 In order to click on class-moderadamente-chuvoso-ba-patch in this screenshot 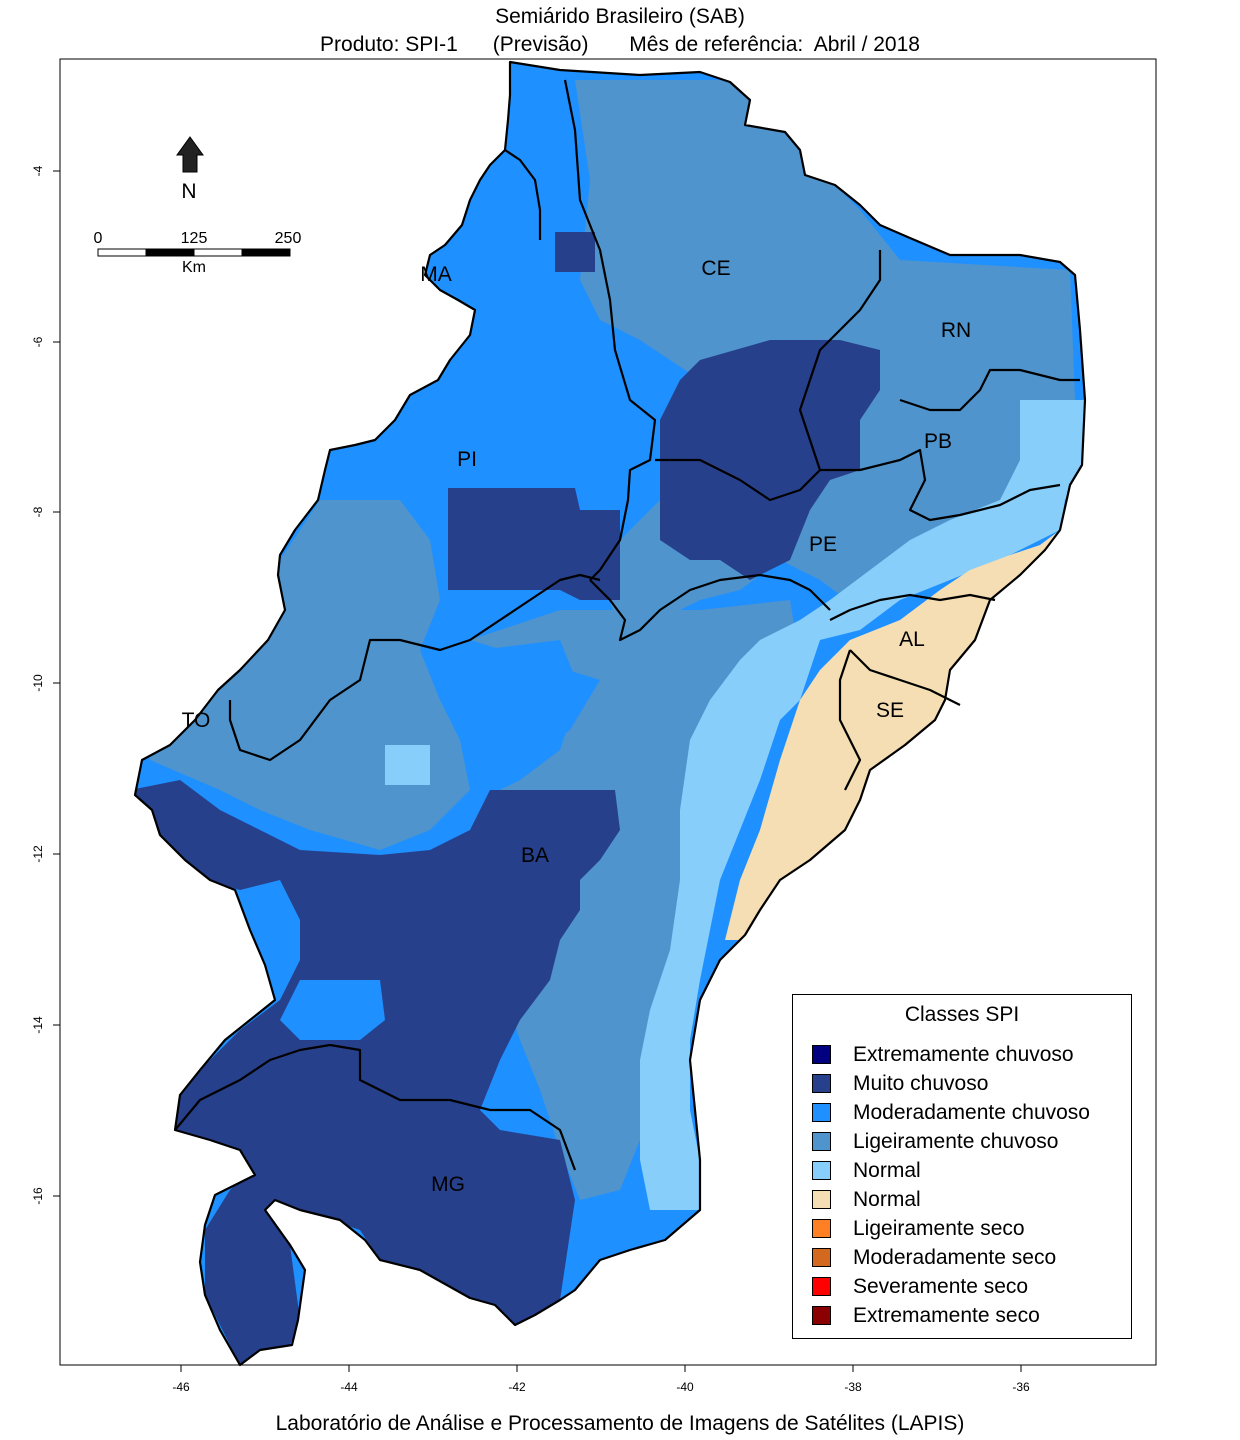, I will do `click(332, 1010)`.